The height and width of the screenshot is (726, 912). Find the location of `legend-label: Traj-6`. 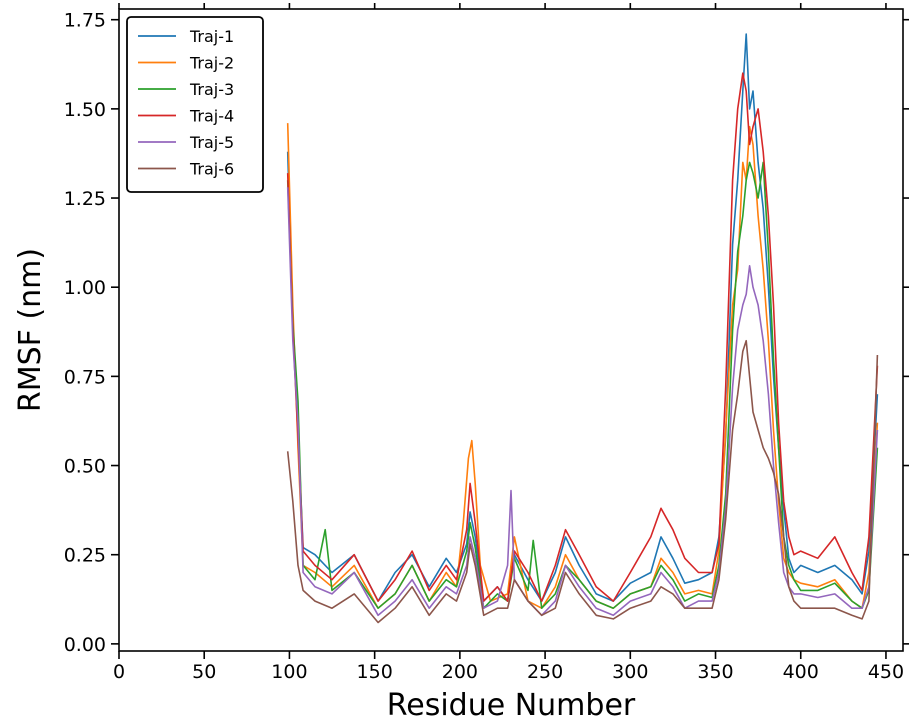

legend-label: Traj-6 is located at coordinates (211, 169).